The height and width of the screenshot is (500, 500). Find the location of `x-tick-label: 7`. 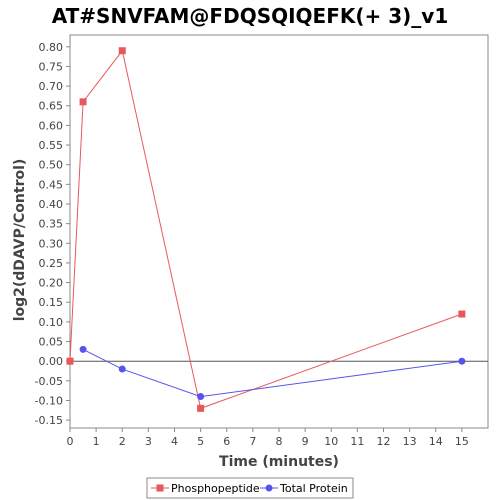

x-tick-label: 7 is located at coordinates (252, 441).